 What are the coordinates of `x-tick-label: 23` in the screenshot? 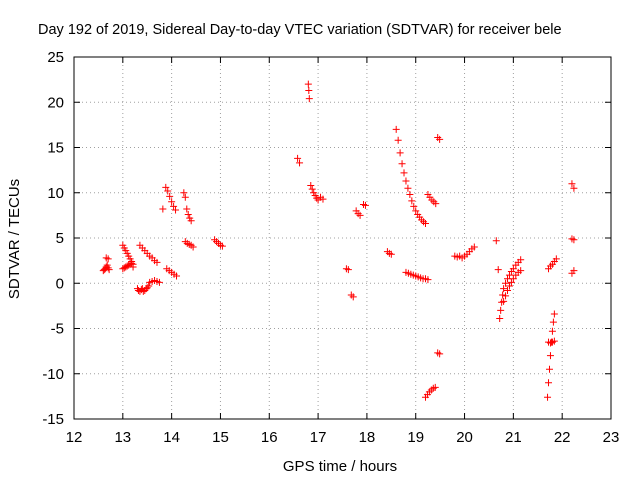 It's located at (611, 437).